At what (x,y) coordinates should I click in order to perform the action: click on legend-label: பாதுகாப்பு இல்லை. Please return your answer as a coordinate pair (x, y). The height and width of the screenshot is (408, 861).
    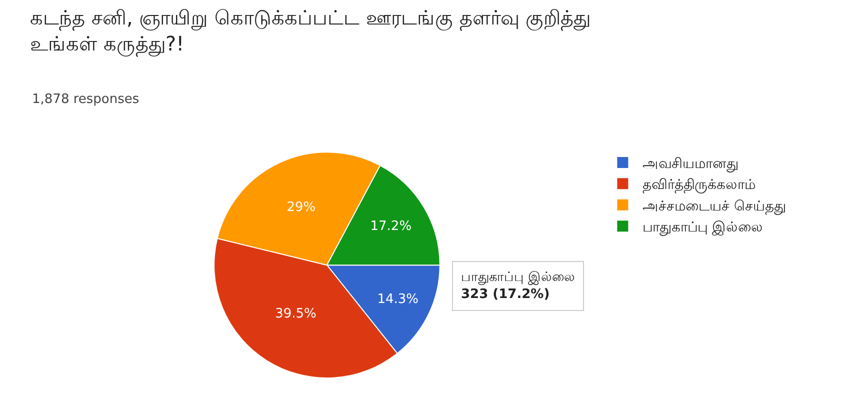
    Looking at the image, I should click on (703, 228).